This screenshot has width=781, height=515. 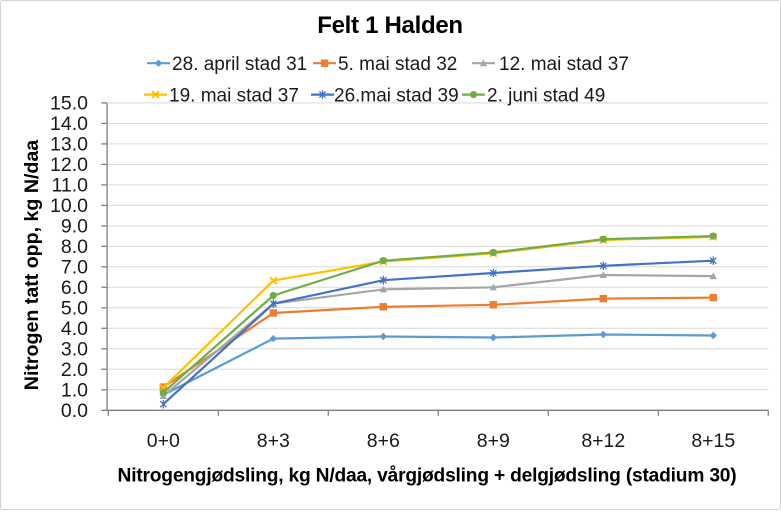 I want to click on svg-text: 4.0, so click(x=74, y=329).